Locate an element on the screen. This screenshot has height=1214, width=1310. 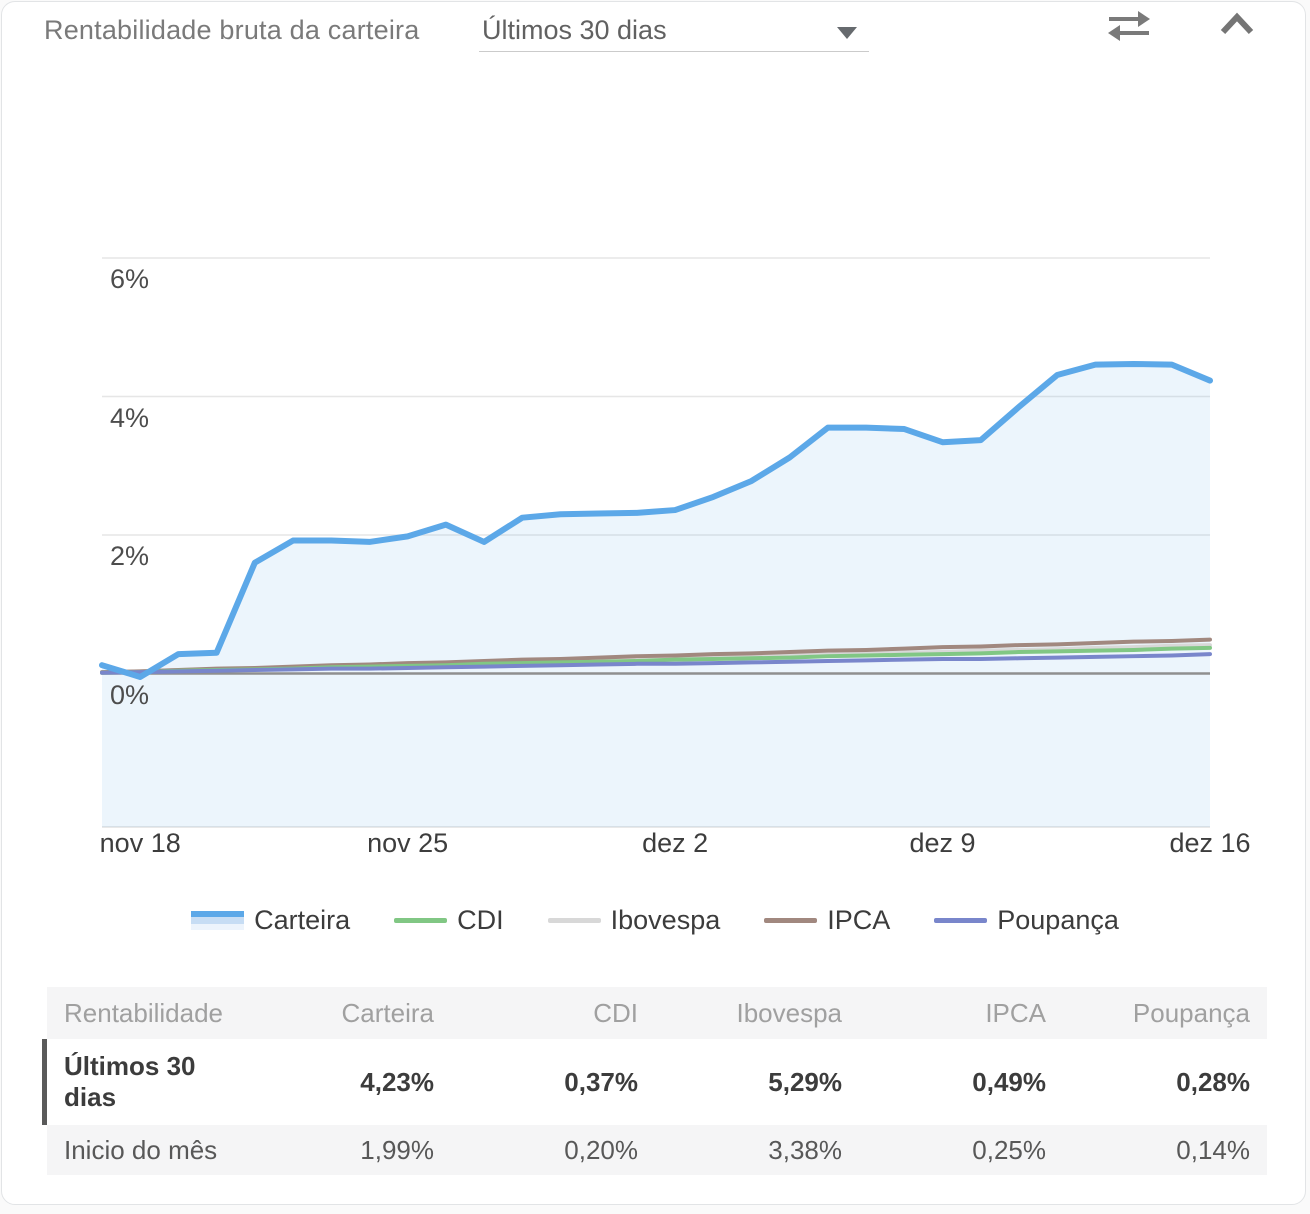
table-cell: 1,99% is located at coordinates (397, 1149).